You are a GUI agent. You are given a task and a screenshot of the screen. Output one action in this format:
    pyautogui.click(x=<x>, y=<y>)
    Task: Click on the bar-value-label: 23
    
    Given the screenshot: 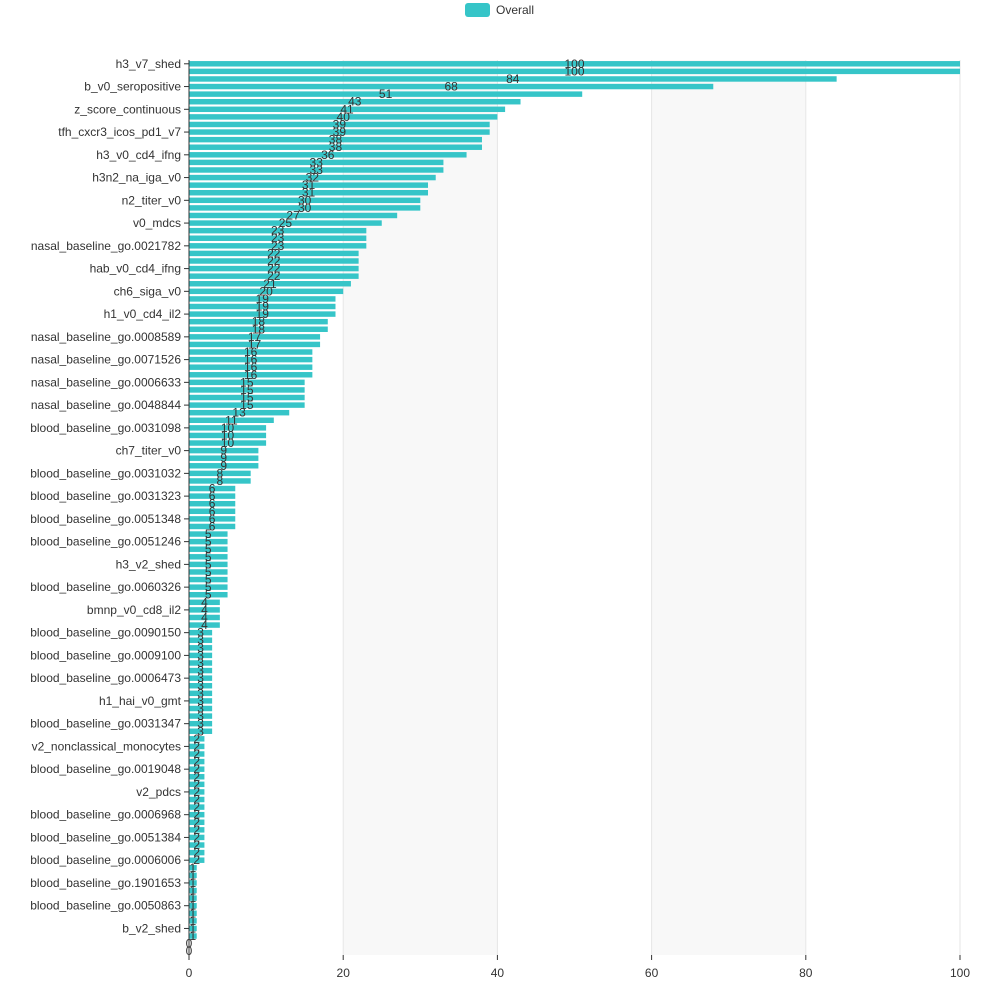 What is the action you would take?
    pyautogui.click(x=278, y=238)
    